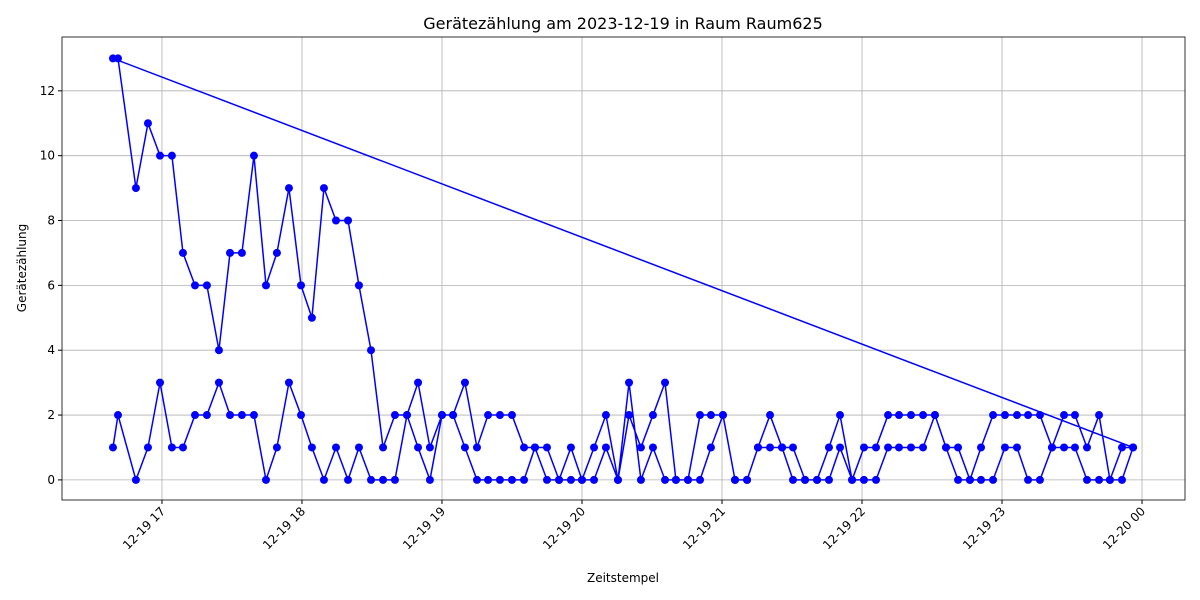 This screenshot has height=600, width=1200. What do you see at coordinates (284, 528) in the screenshot?
I see `x-tick-label: 12-19 18` at bounding box center [284, 528].